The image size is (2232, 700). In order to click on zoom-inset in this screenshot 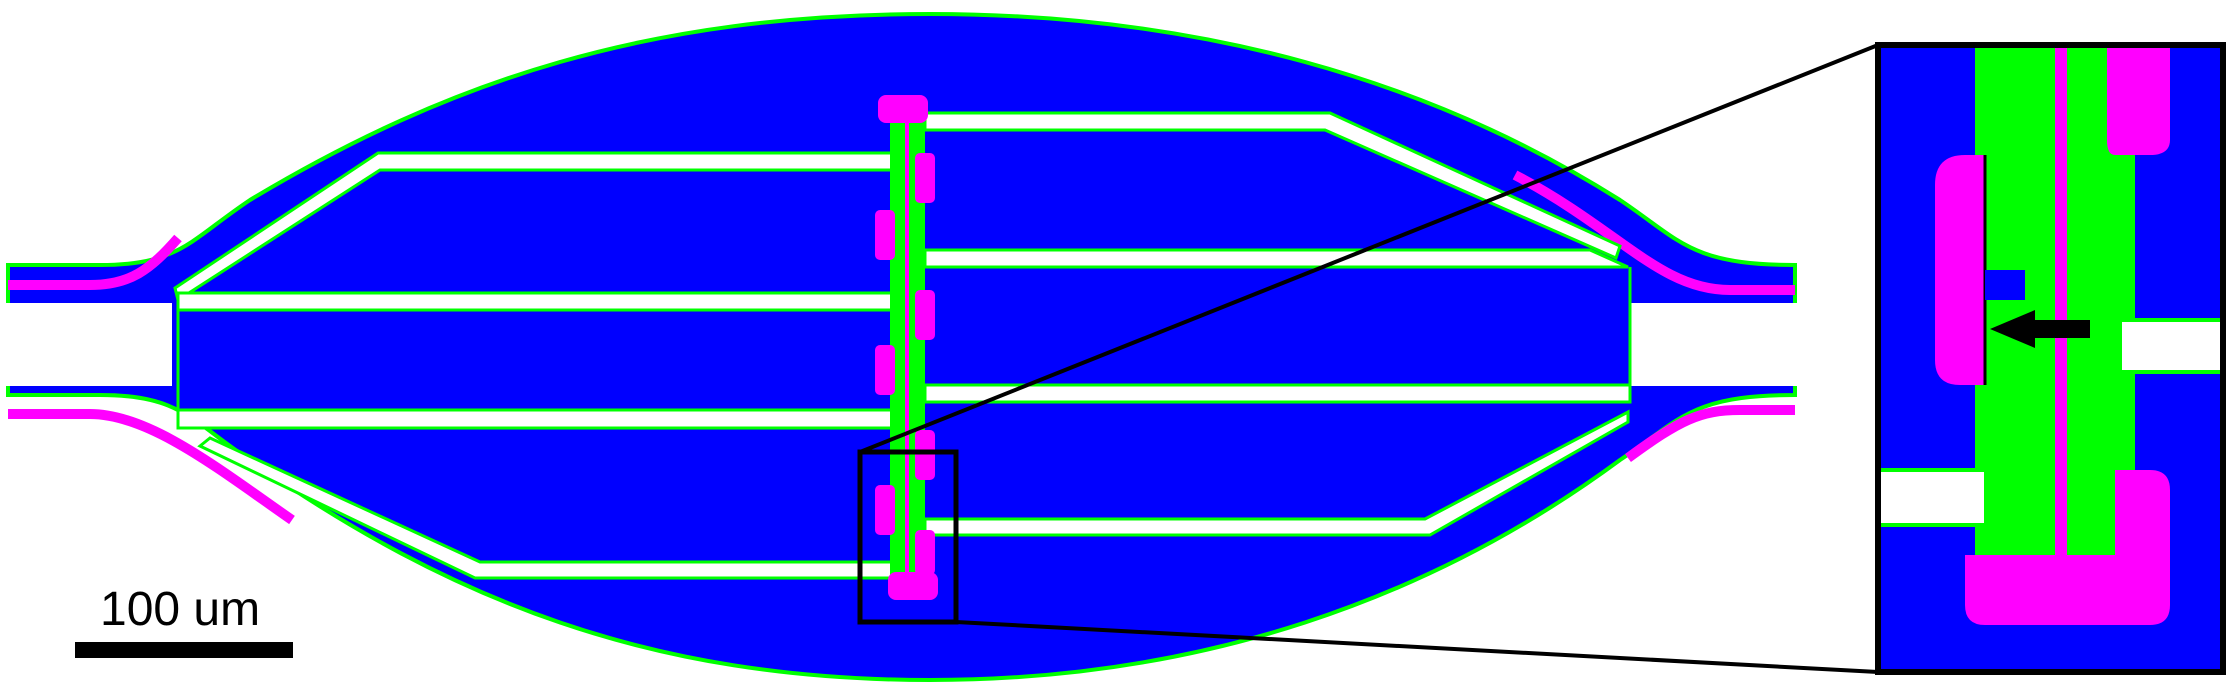, I will do `click(2050, 358)`.